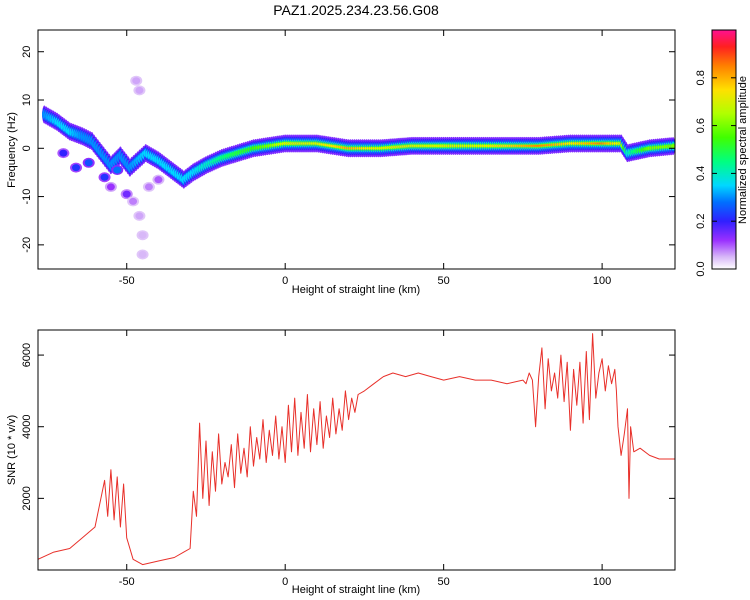 This screenshot has height=600, width=750. Describe the element at coordinates (356, 590) in the screenshot. I see `snr-x-axis-label: Height of straight line (km)` at that location.